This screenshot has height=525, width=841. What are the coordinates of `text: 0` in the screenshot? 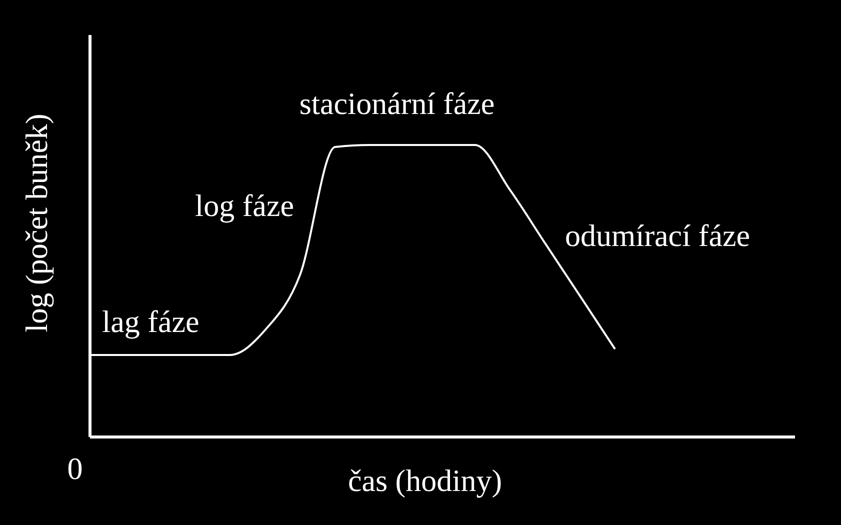 It's located at (75, 468).